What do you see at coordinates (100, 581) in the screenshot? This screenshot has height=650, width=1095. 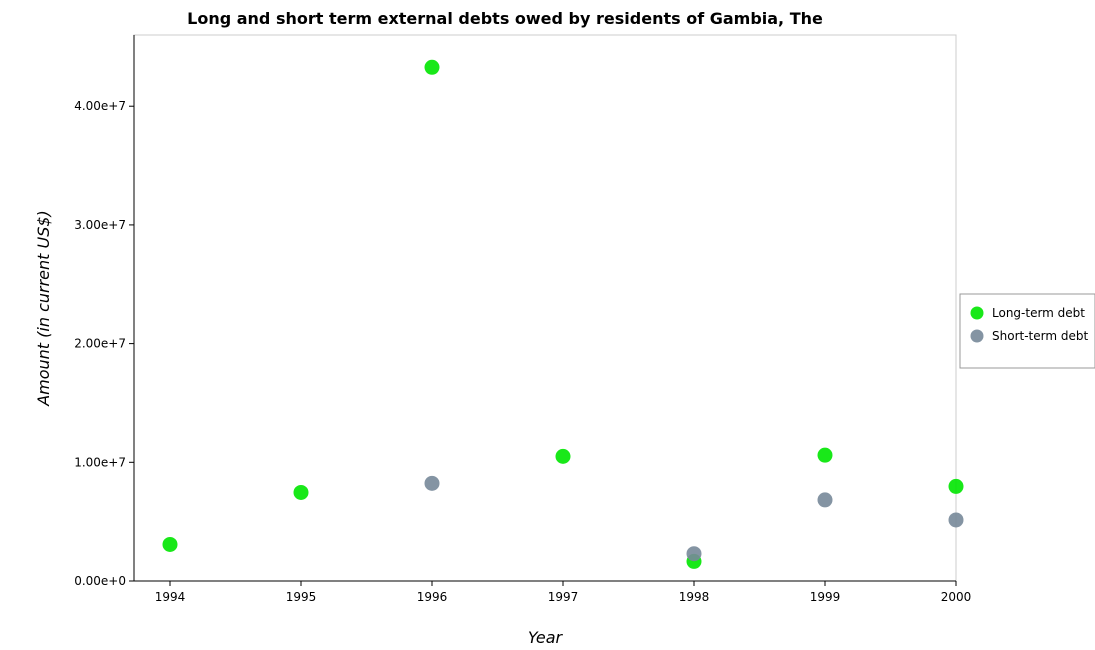 I see `y-tick-label: 0.00e+0` at bounding box center [100, 581].